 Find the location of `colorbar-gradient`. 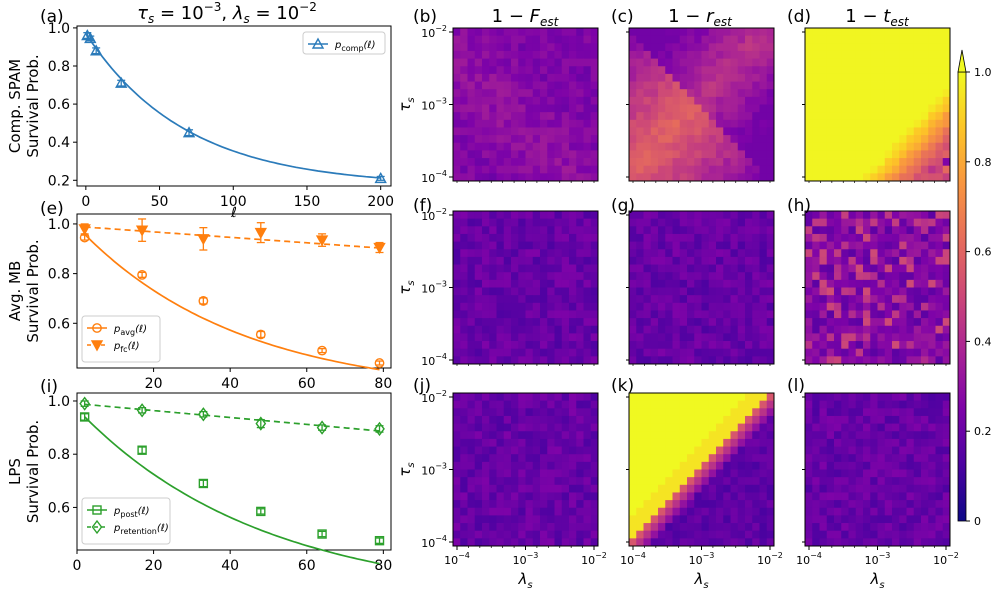

colorbar-gradient is located at coordinates (962, 296).